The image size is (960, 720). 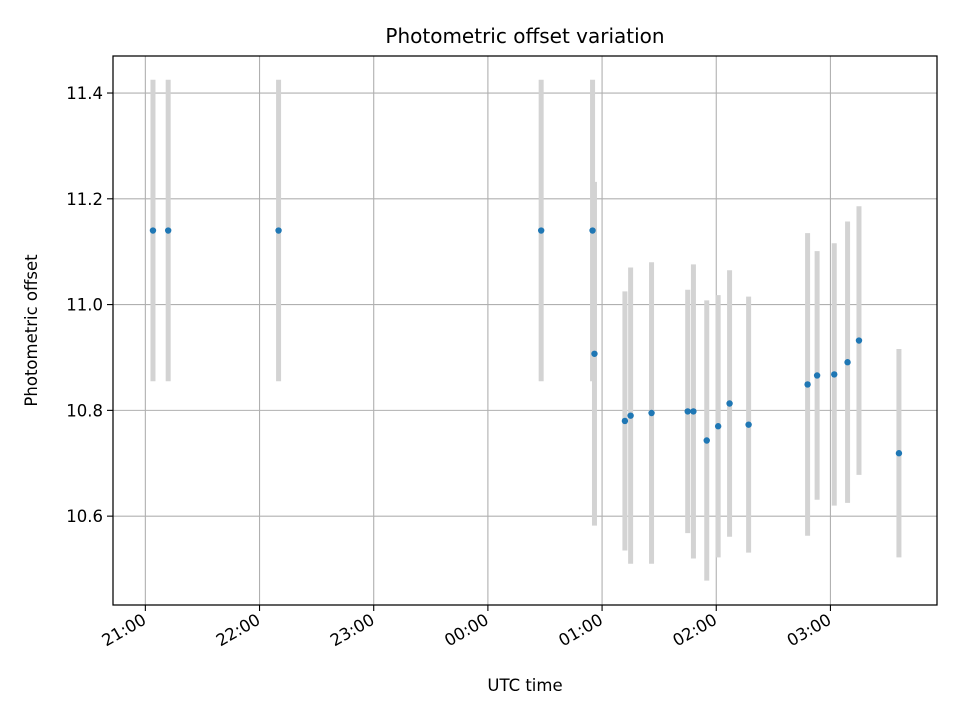 I want to click on x-tick-label: 21:00, so click(x=124, y=630).